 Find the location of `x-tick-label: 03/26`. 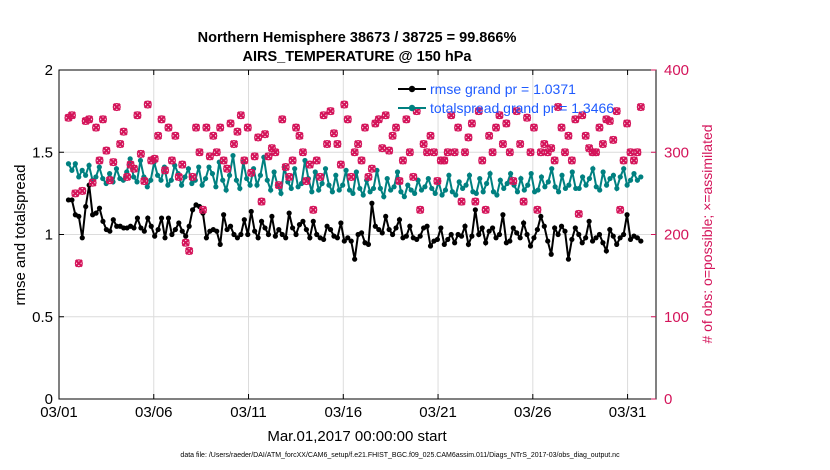

x-tick-label: 03/26 is located at coordinates (533, 412).